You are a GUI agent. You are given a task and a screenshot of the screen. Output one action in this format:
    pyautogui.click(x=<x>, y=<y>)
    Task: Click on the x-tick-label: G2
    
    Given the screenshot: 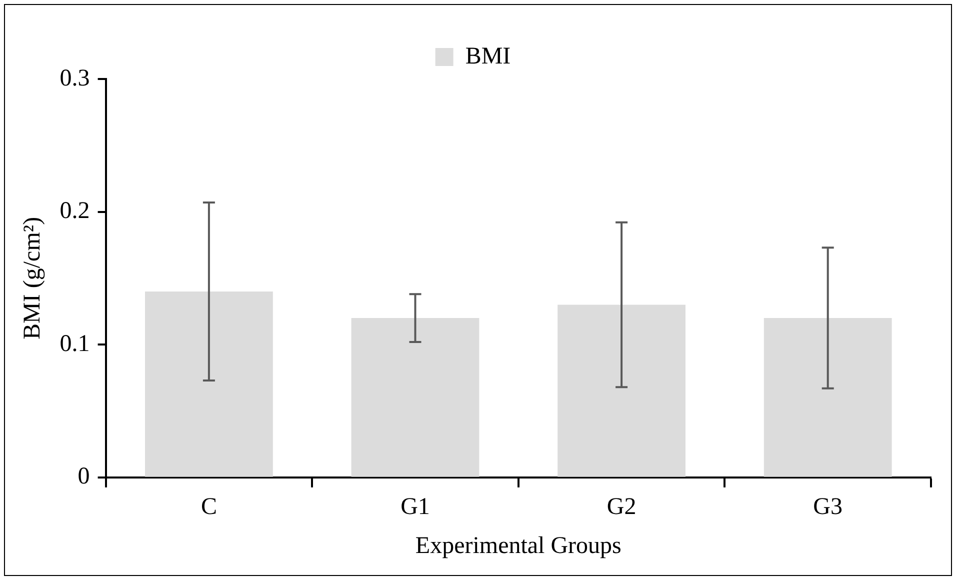 What is the action you would take?
    pyautogui.click(x=621, y=507)
    